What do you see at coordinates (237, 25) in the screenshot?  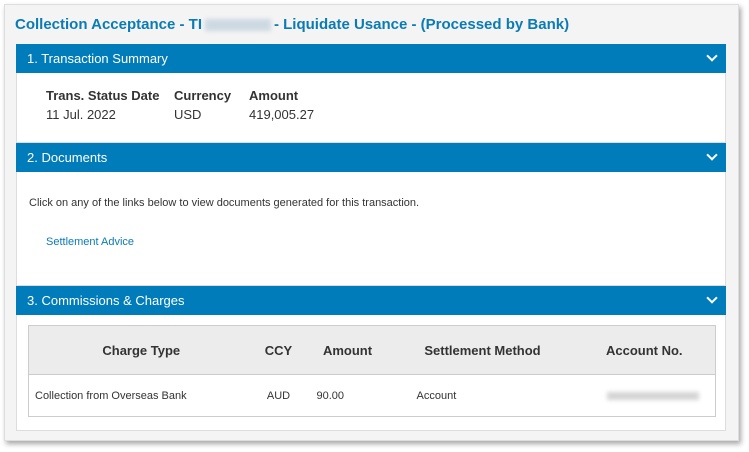 I see `redacted-reference` at bounding box center [237, 25].